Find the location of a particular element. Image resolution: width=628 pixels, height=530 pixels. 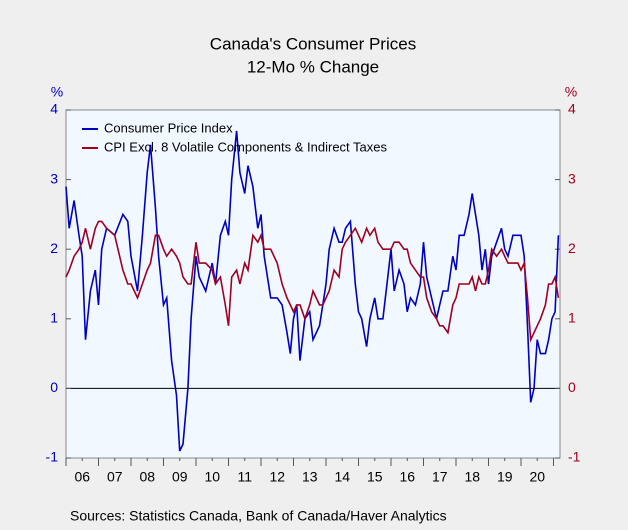

chart-subtitle: 12-Mo % Change is located at coordinates (313, 66).